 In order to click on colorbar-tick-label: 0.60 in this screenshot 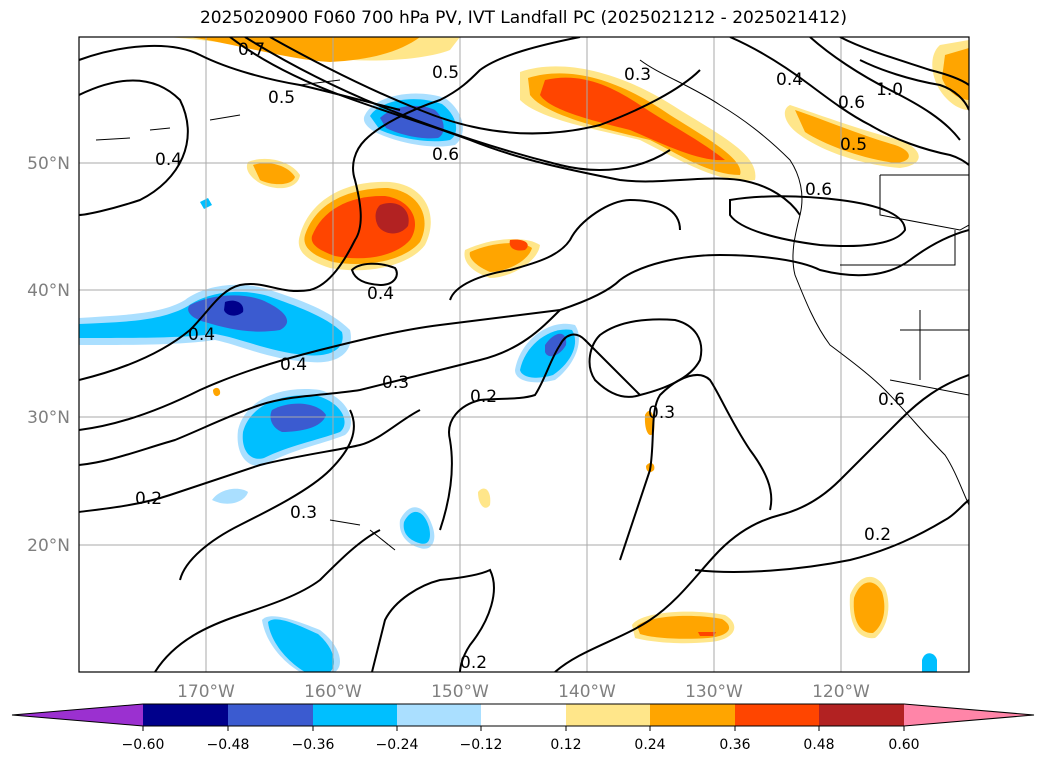, I will do `click(903, 745)`.